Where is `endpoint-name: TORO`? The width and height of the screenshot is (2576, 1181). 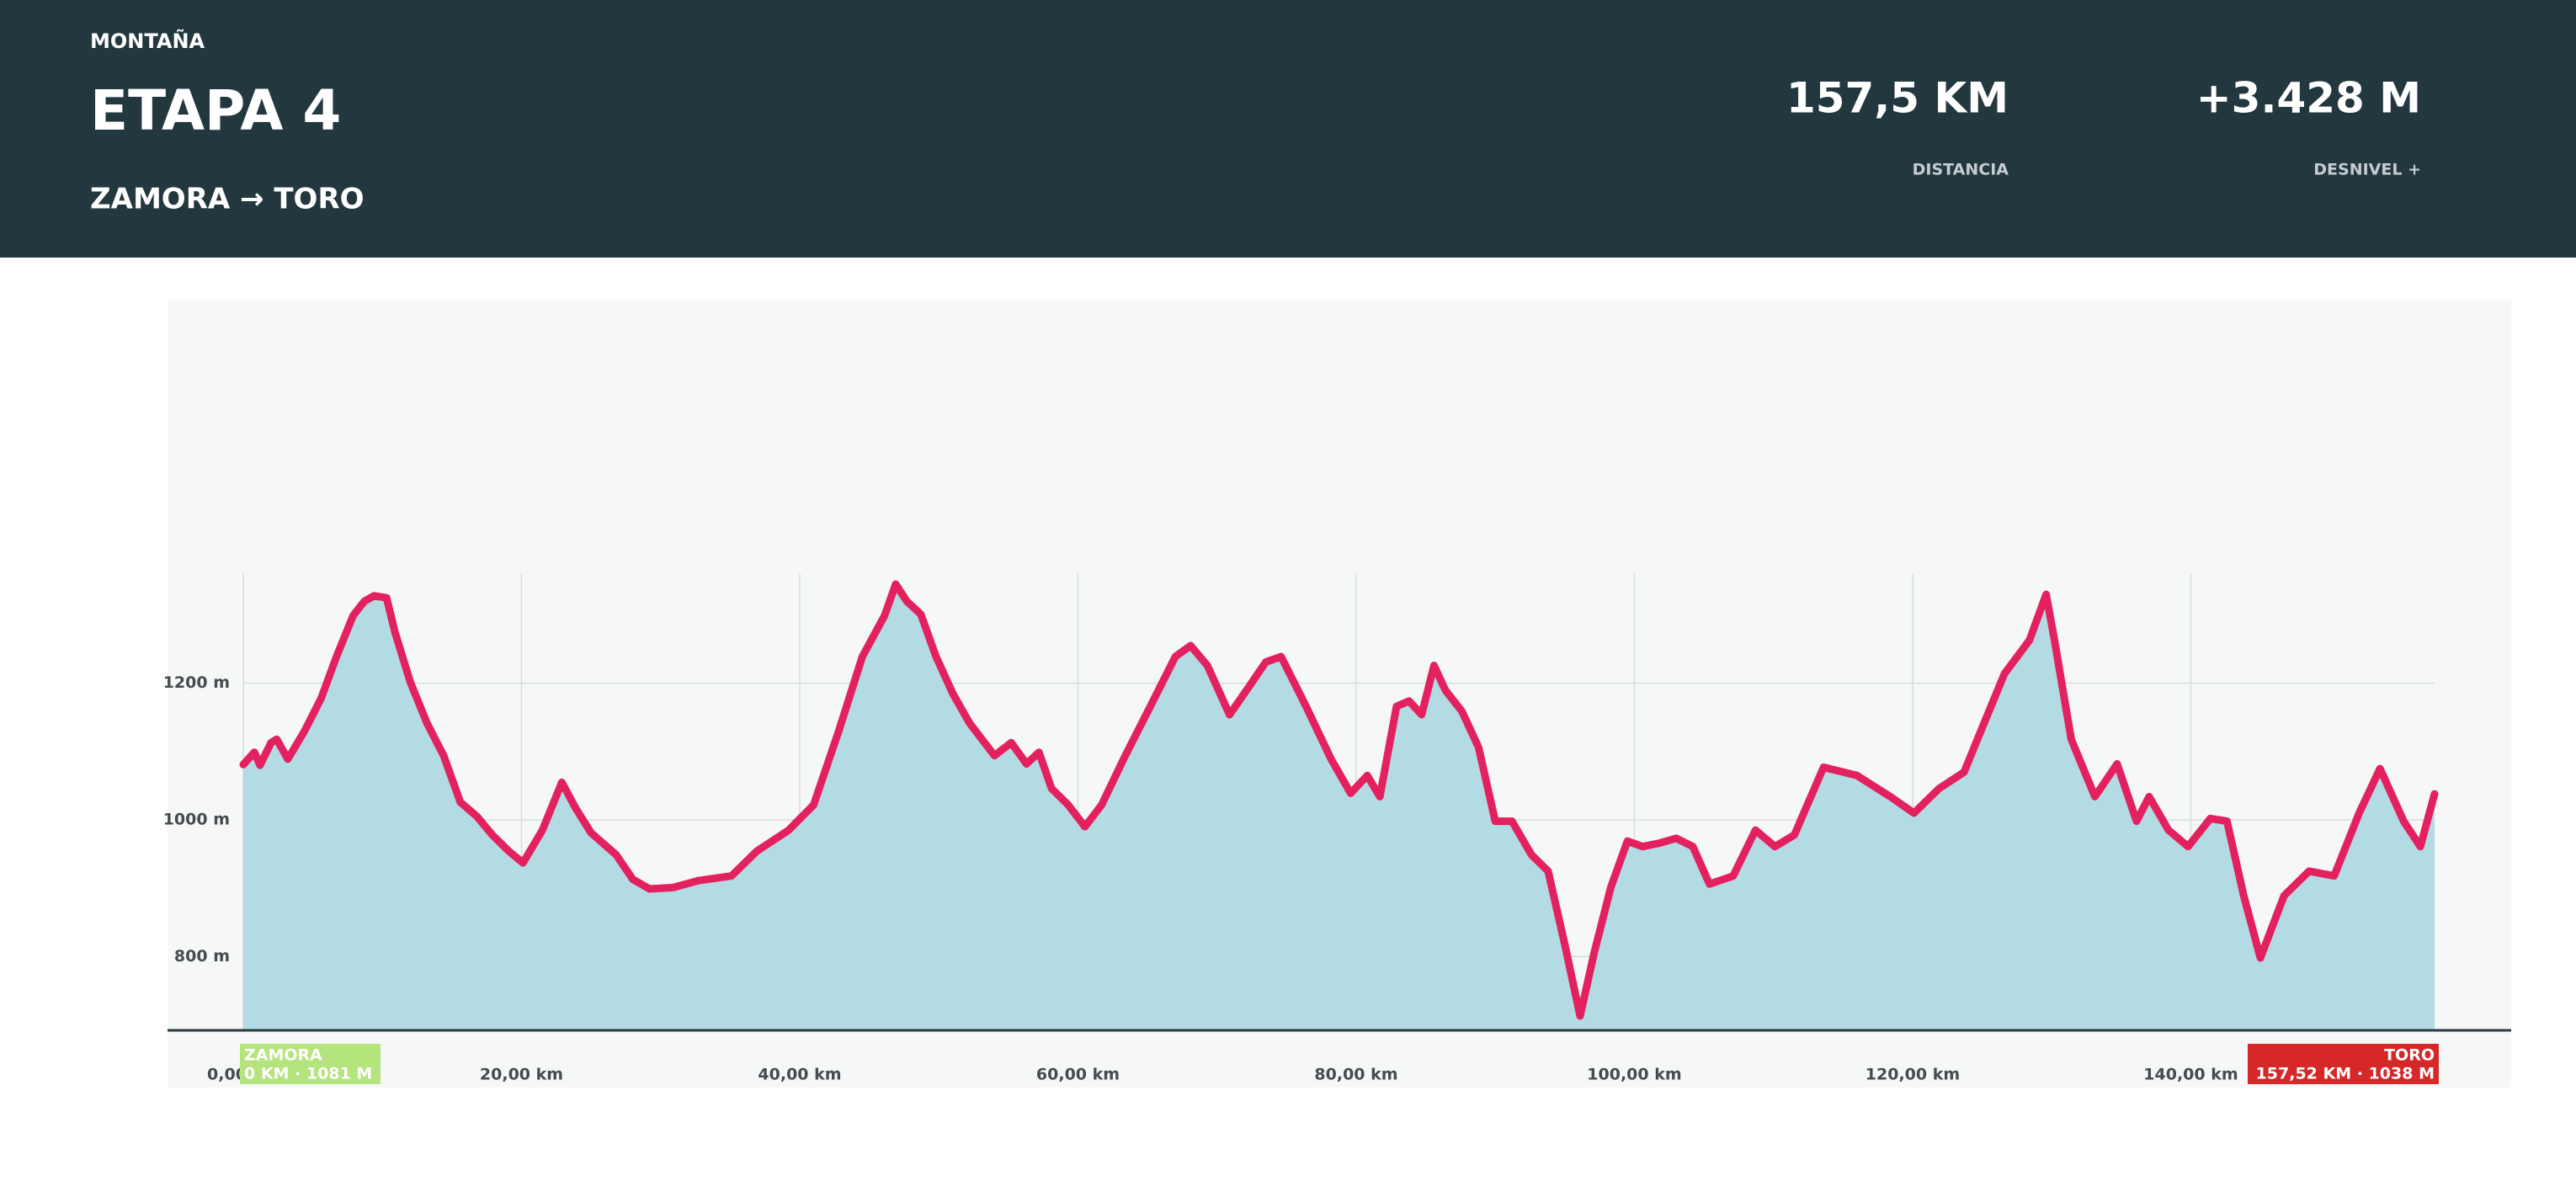
endpoint-name: TORO is located at coordinates (2410, 1055).